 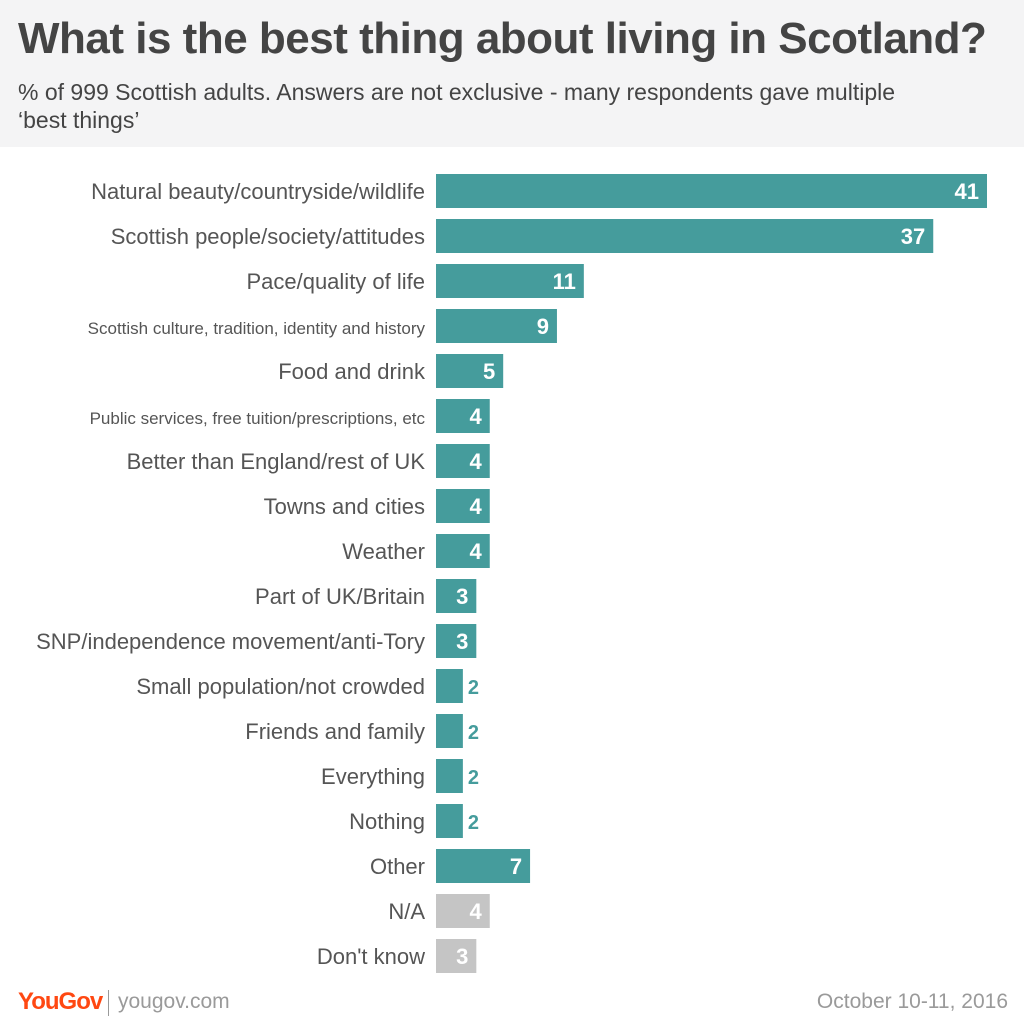 What do you see at coordinates (344, 506) in the screenshot?
I see `category-label: Towns and cities` at bounding box center [344, 506].